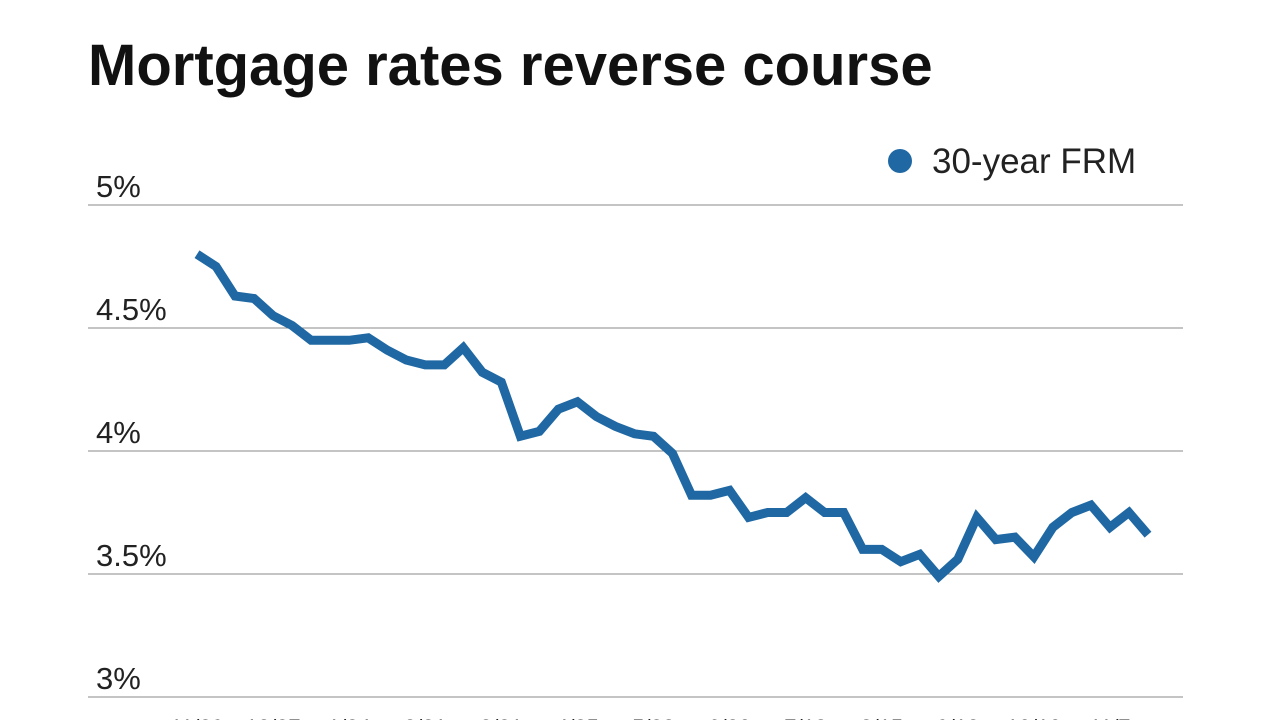 This screenshot has width=1280, height=720. Describe the element at coordinates (273, 717) in the screenshot. I see `x-tick-label: 12/27` at that location.